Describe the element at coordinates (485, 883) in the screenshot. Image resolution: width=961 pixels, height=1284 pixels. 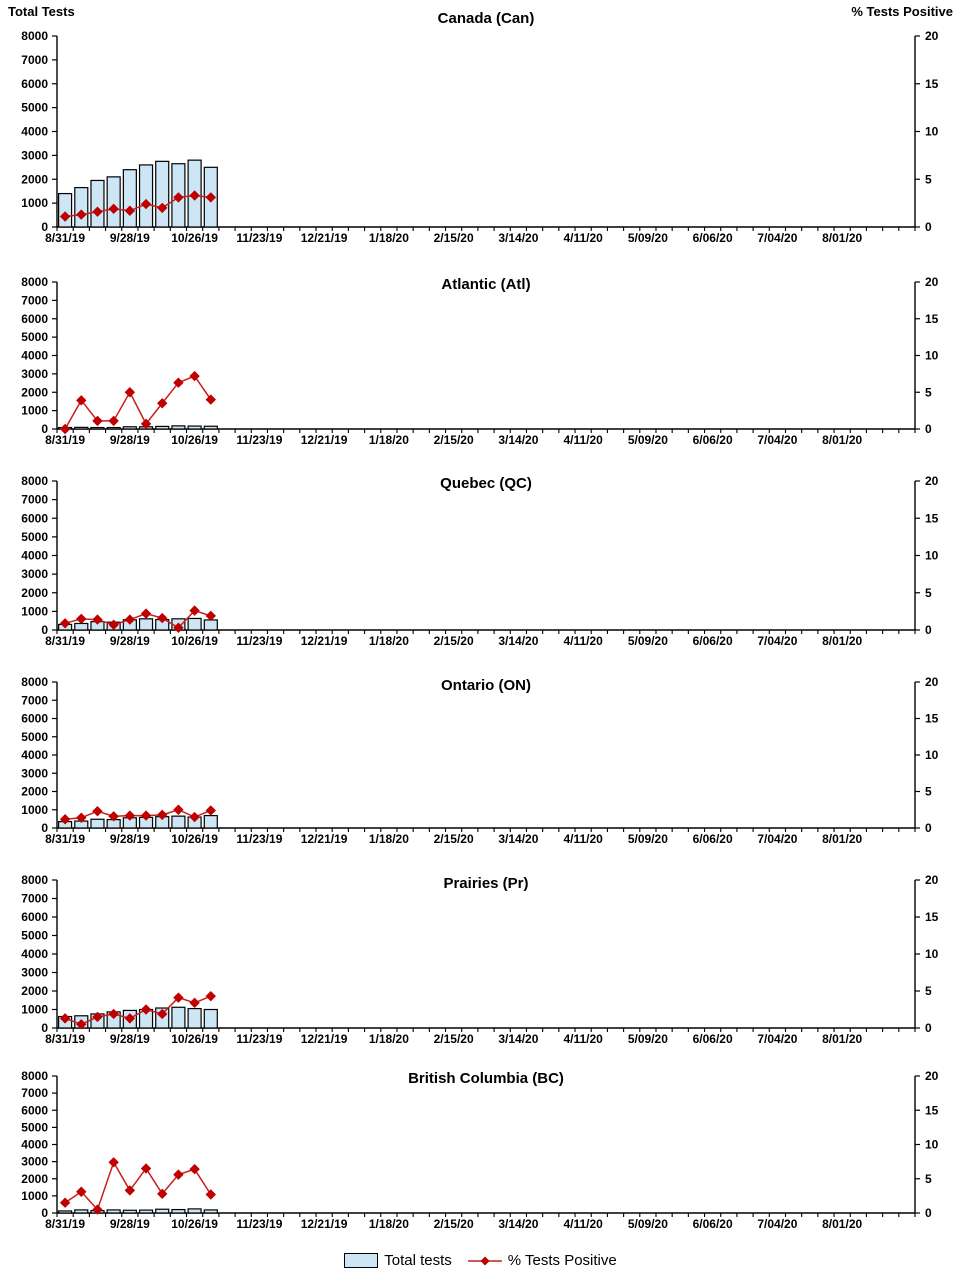
I see `panel-title: Prairies (Pr)` at that location.